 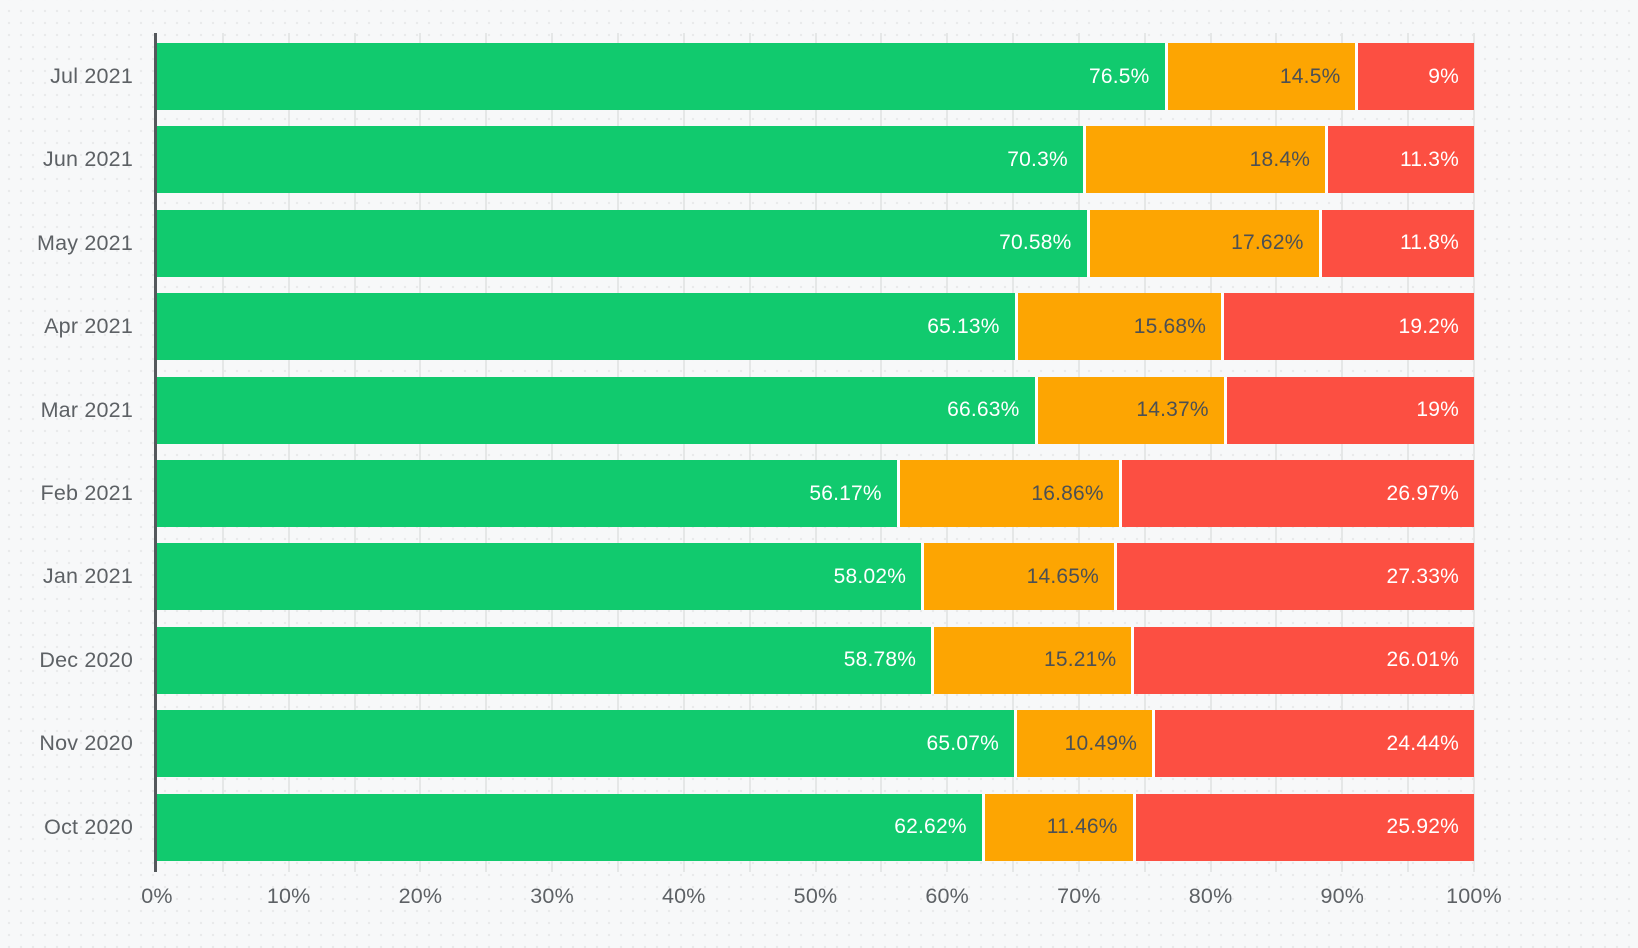 What do you see at coordinates (155, 452) in the screenshot?
I see `y-axis-line` at bounding box center [155, 452].